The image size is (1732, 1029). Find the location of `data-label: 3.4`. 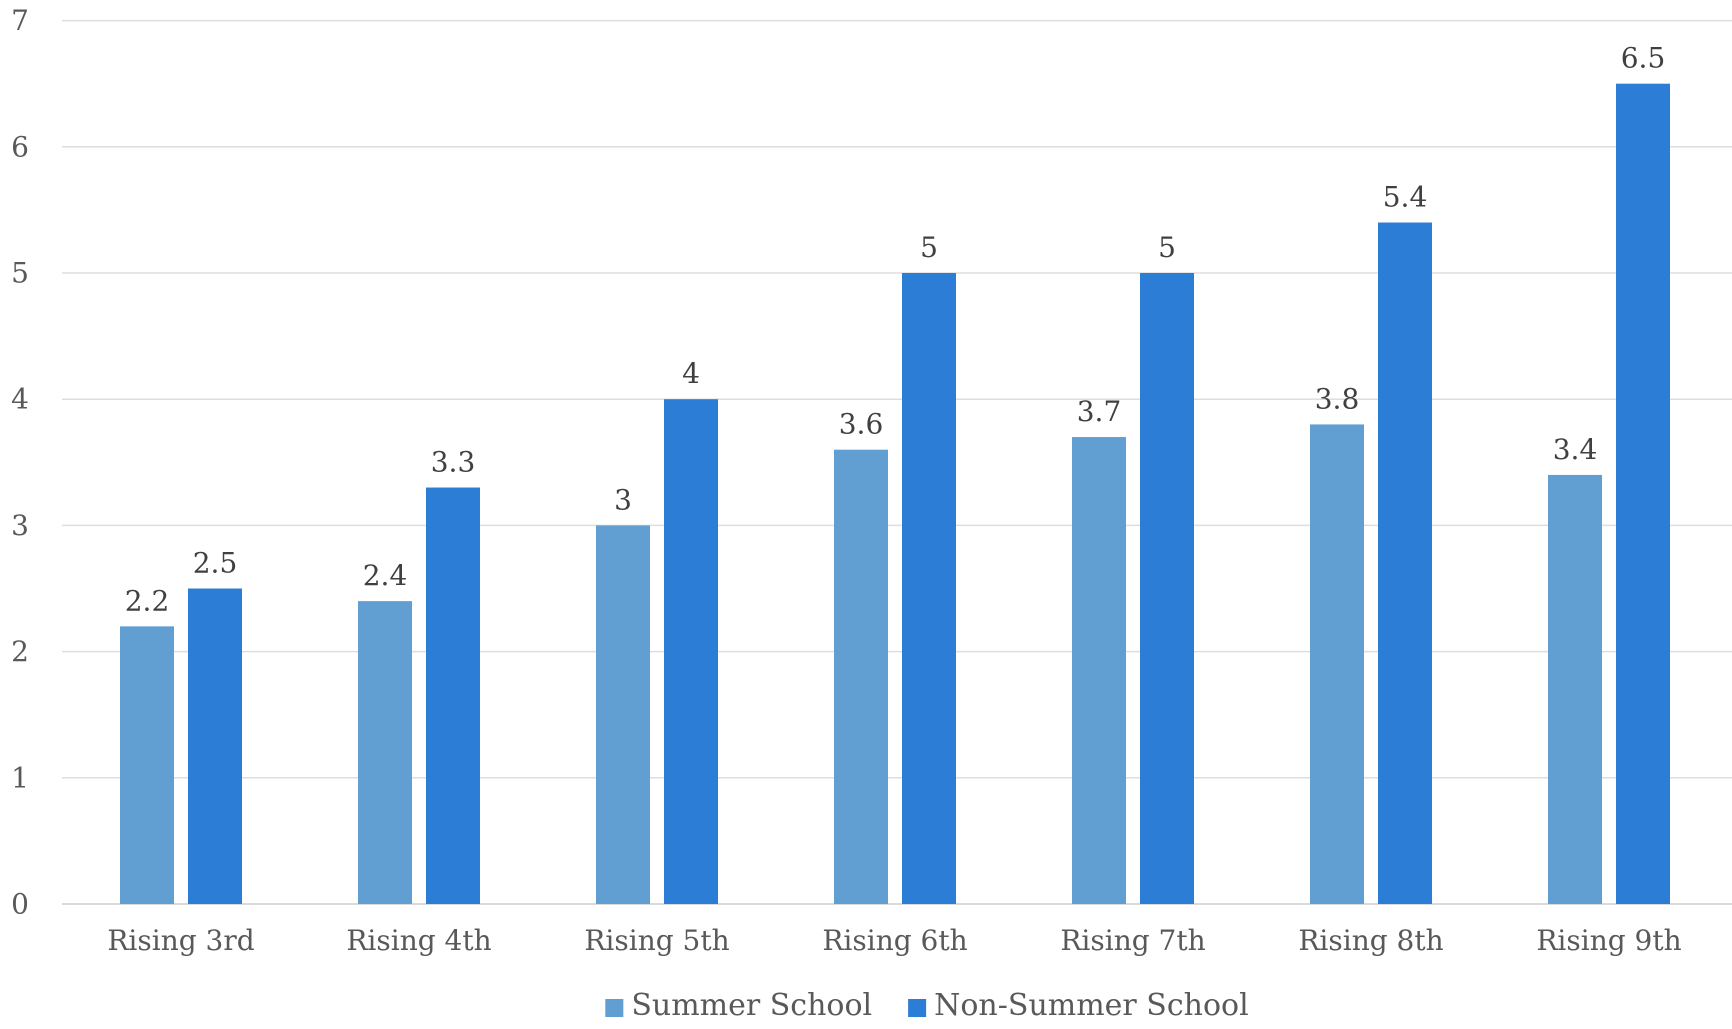

data-label: 3.4 is located at coordinates (1575, 449).